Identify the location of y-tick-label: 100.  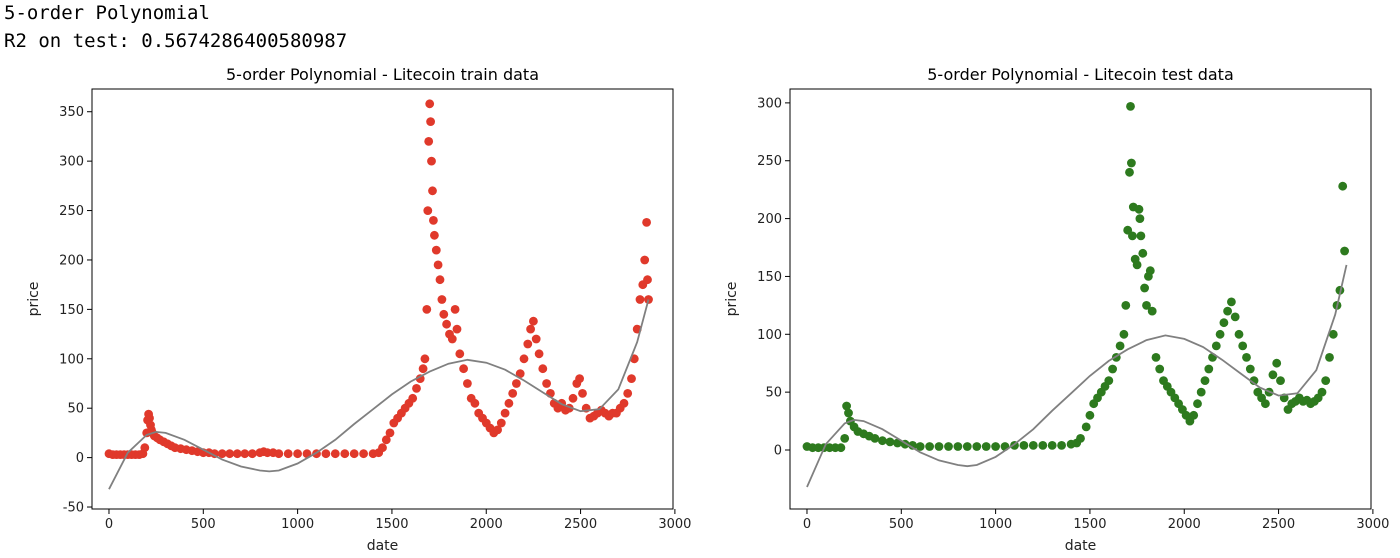
(71, 359).